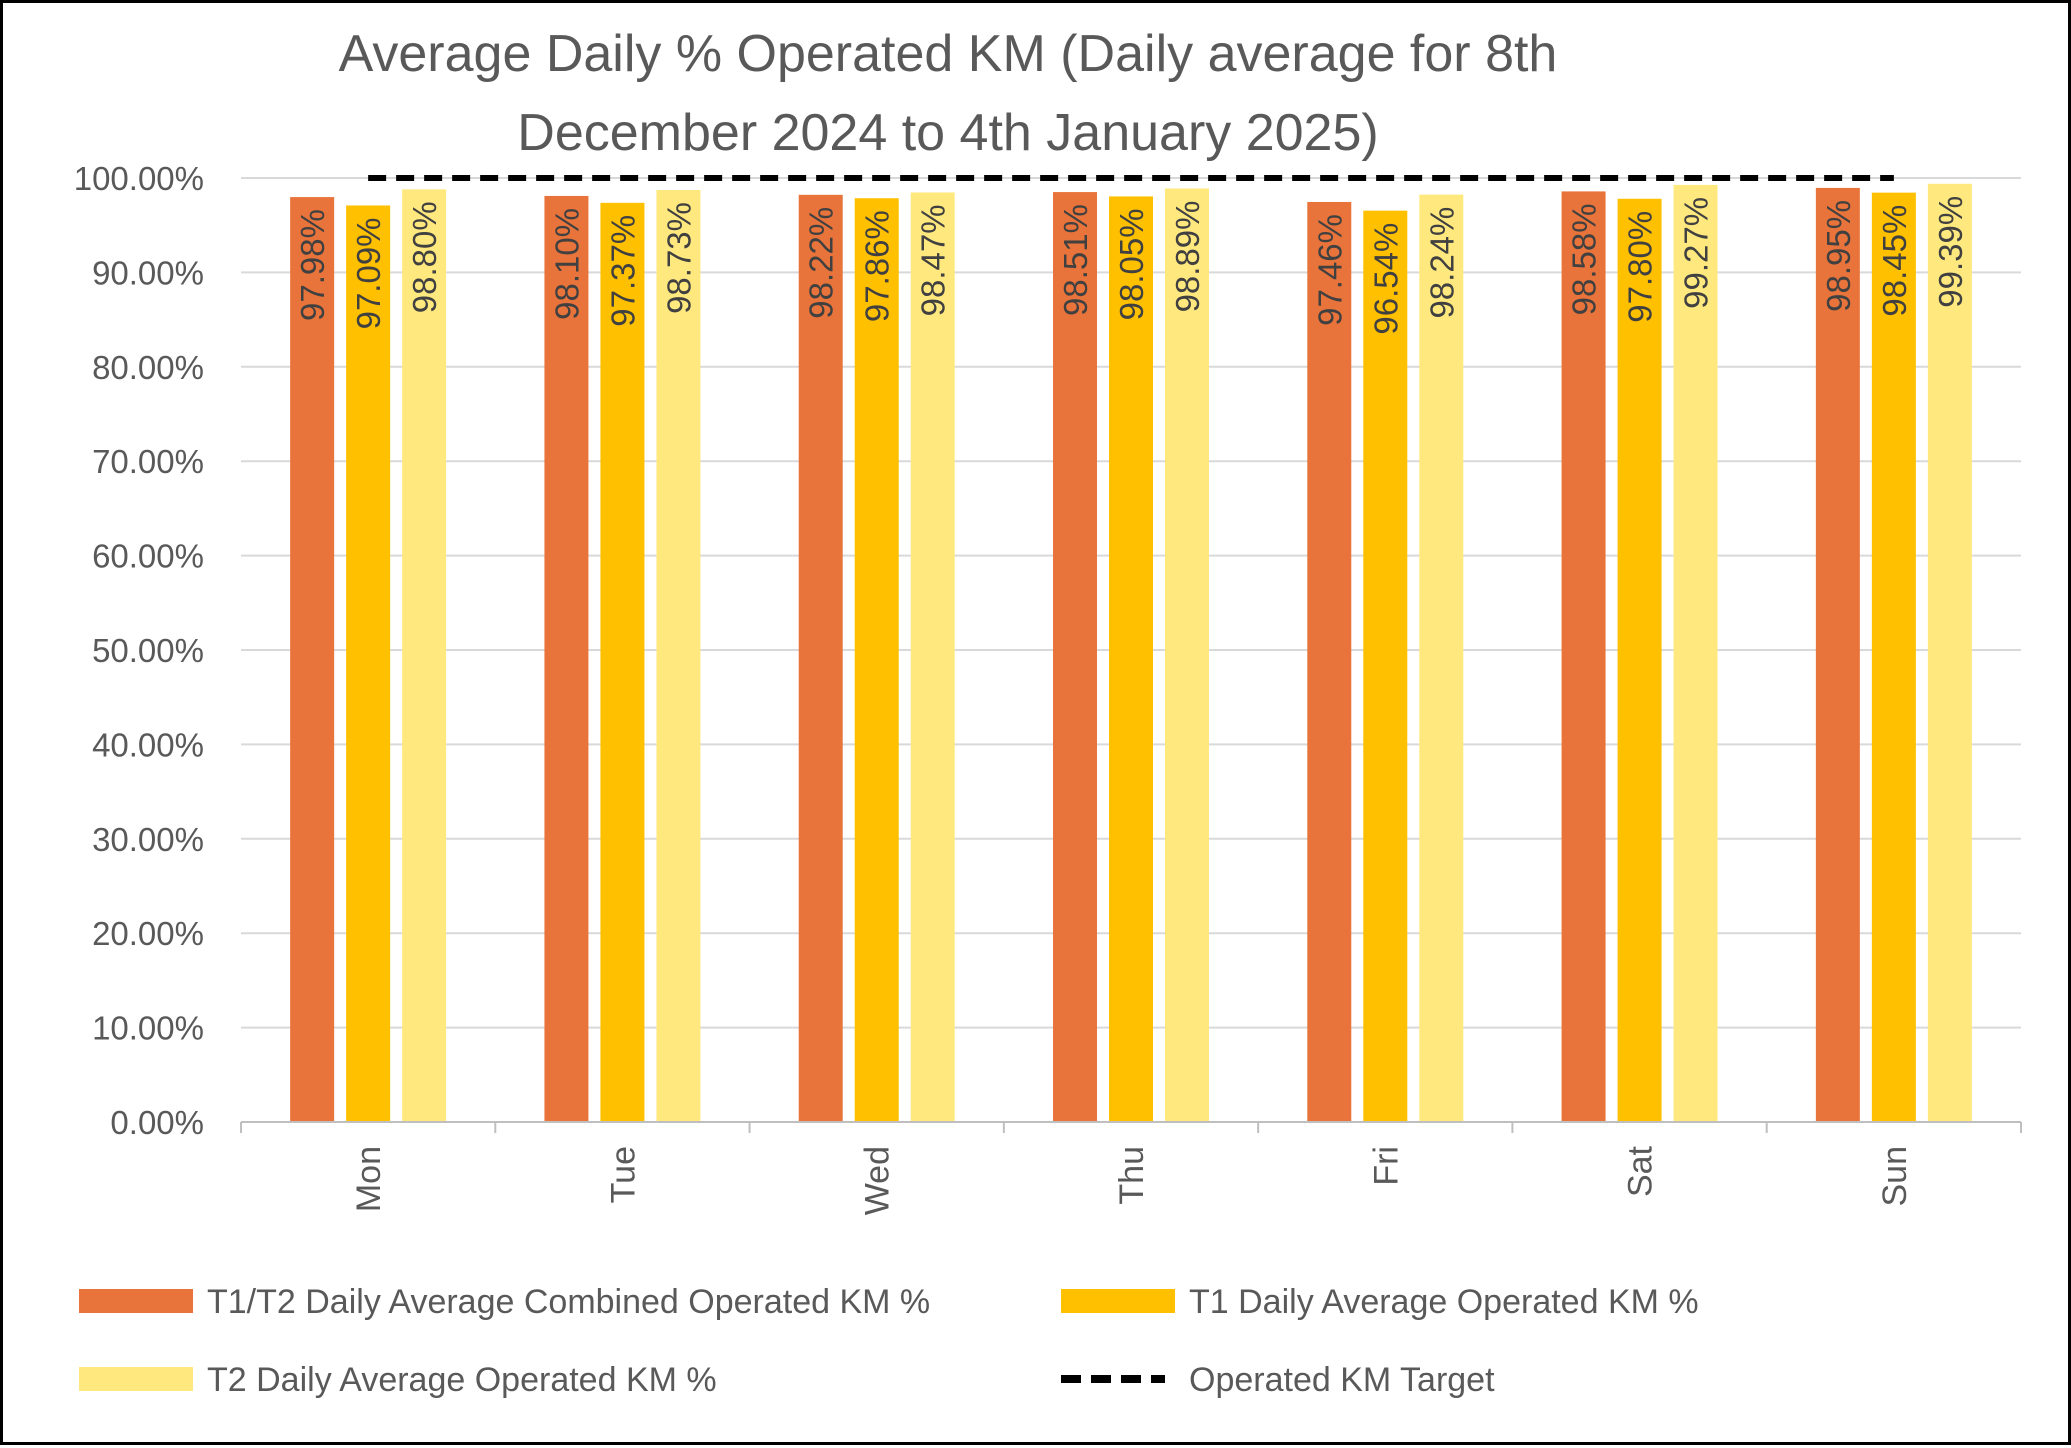 Image resolution: width=2071 pixels, height=1448 pixels. What do you see at coordinates (1894, 261) in the screenshot?
I see `data-label: 98.45%` at bounding box center [1894, 261].